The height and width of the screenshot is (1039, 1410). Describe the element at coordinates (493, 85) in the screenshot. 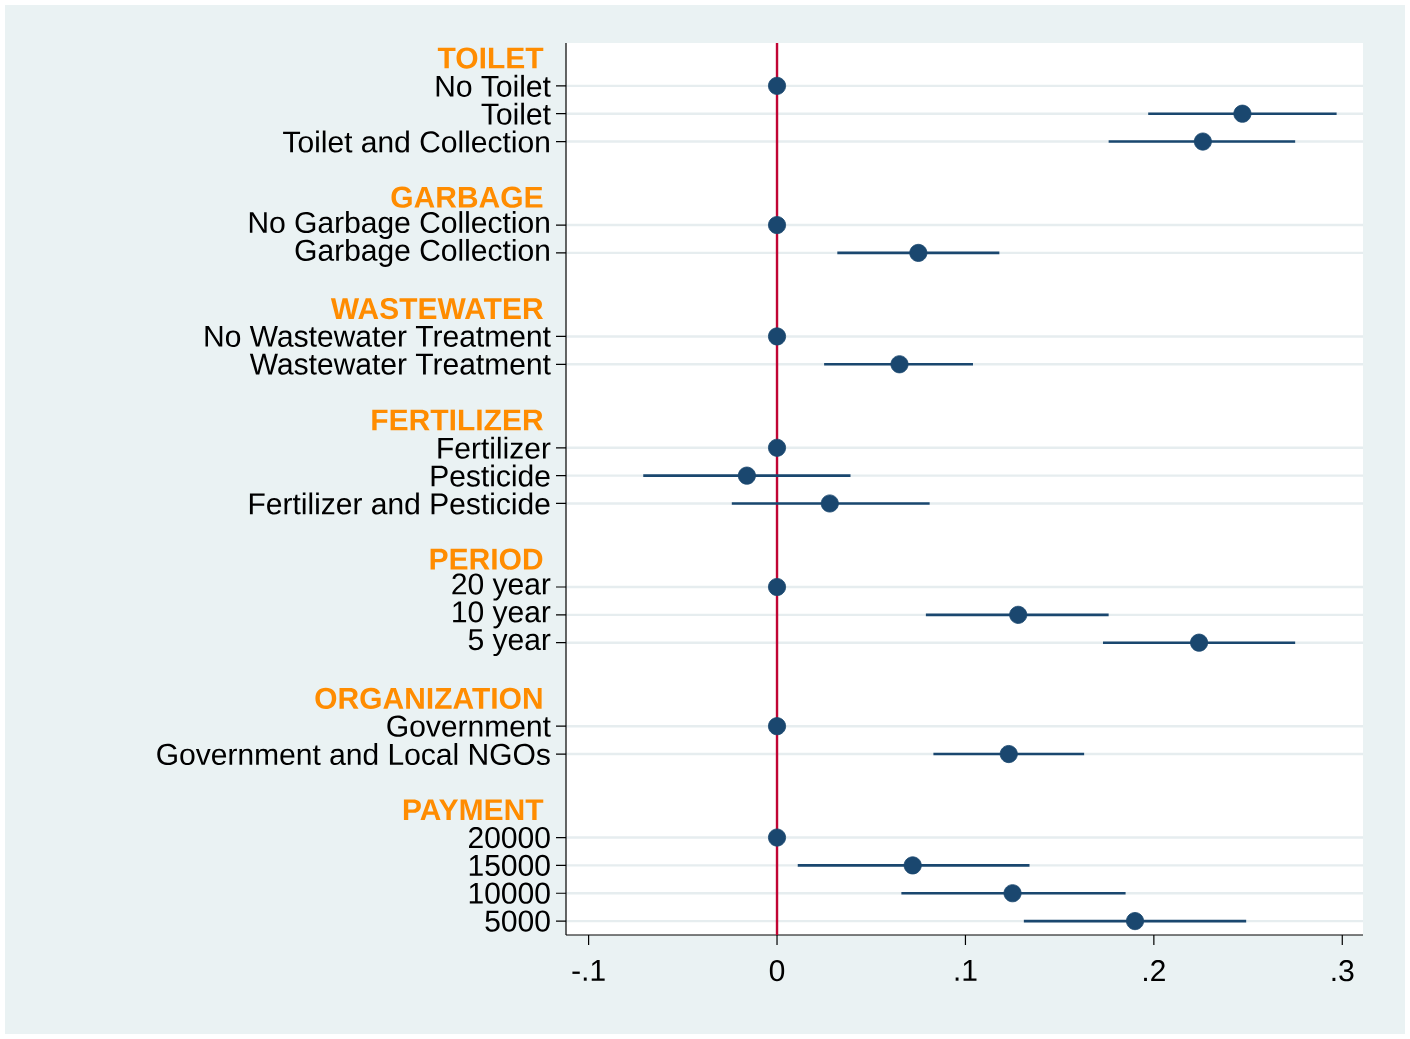

I see `y-tick-label: No Toilet` at that location.